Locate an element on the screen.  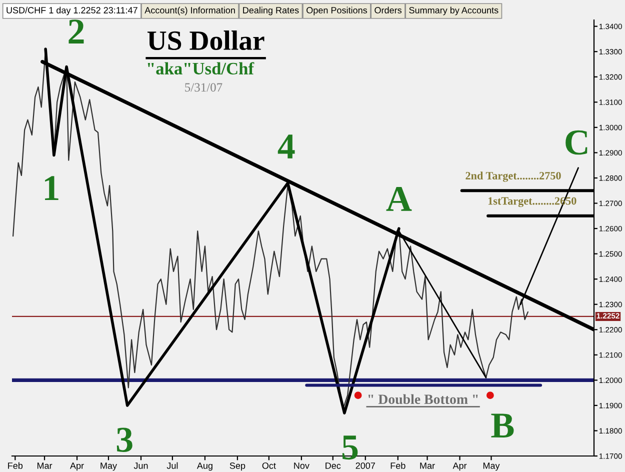
annotation: 2 is located at coordinates (76, 32).